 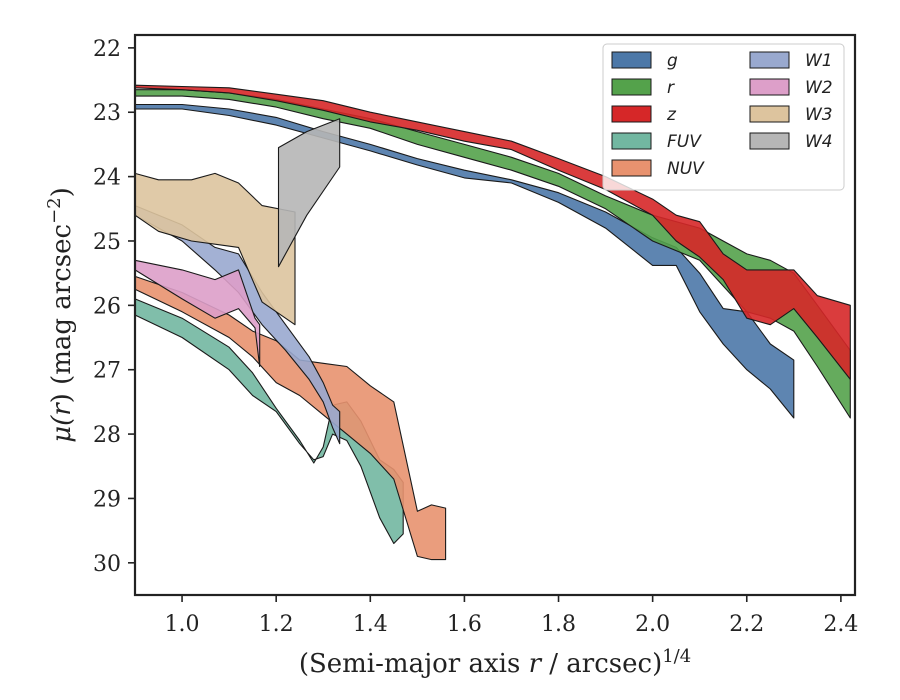 What do you see at coordinates (819, 142) in the screenshot?
I see `legend-label-w4: W4` at bounding box center [819, 142].